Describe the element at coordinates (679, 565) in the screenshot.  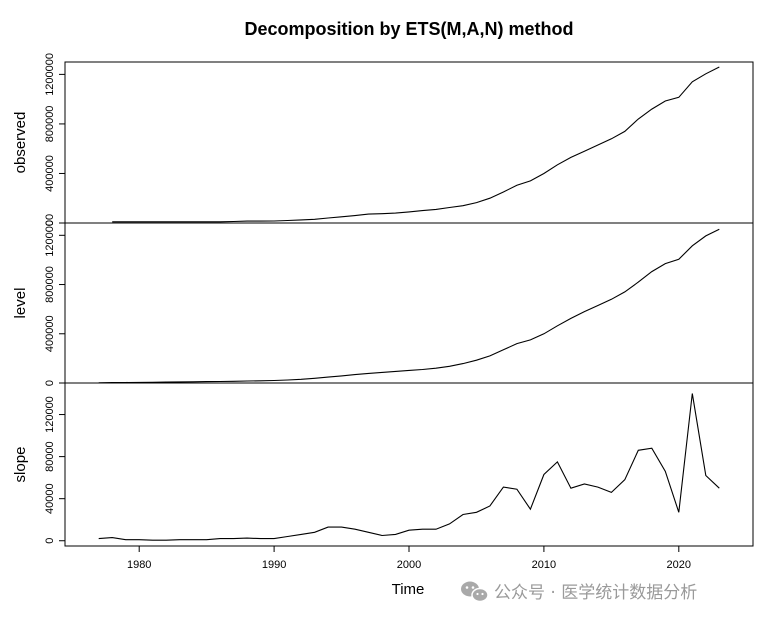
I see `x-tick-label-4: 2020` at that location.